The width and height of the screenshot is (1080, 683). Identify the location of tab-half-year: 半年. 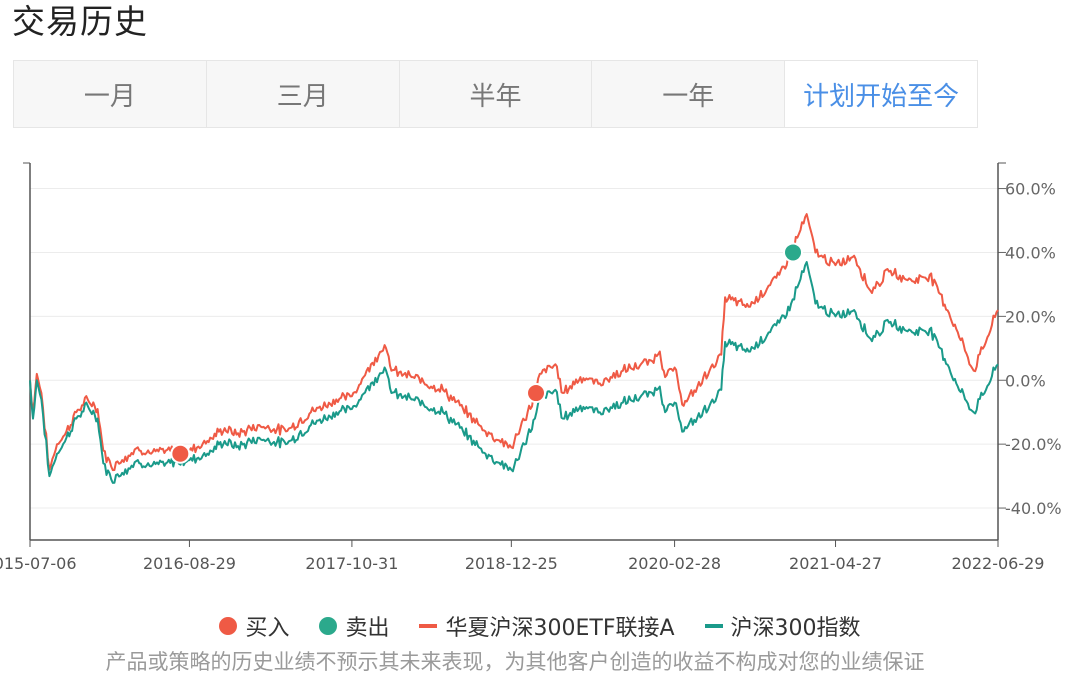
(496, 94).